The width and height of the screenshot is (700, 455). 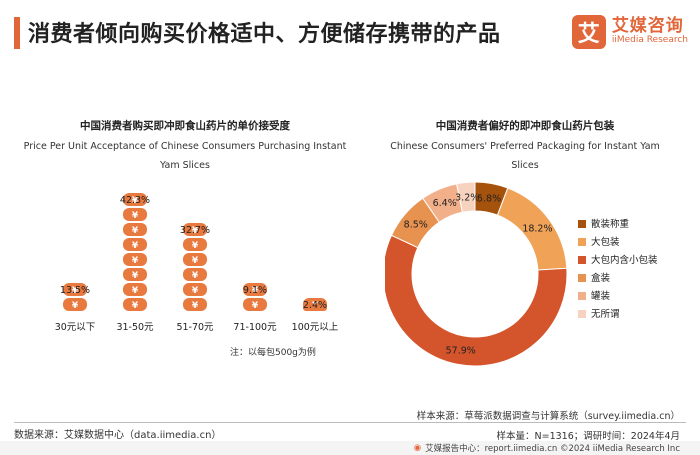 I want to click on title-accent-bar, so click(x=17, y=33).